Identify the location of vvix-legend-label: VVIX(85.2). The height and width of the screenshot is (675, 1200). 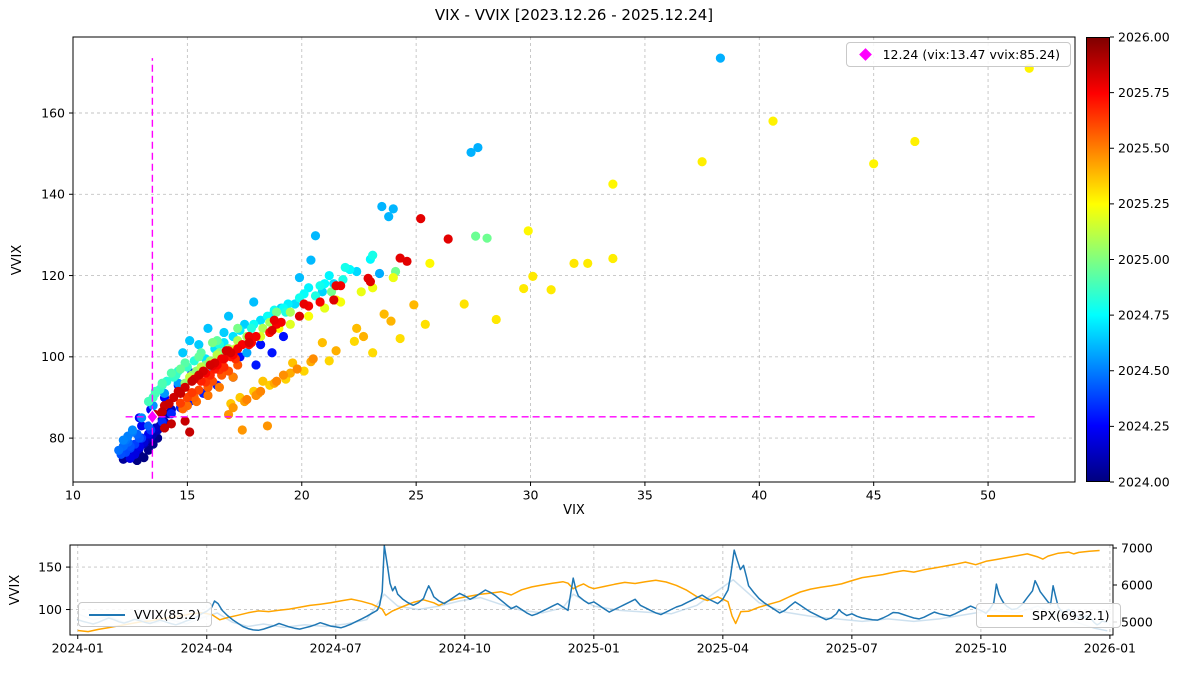
(167, 614).